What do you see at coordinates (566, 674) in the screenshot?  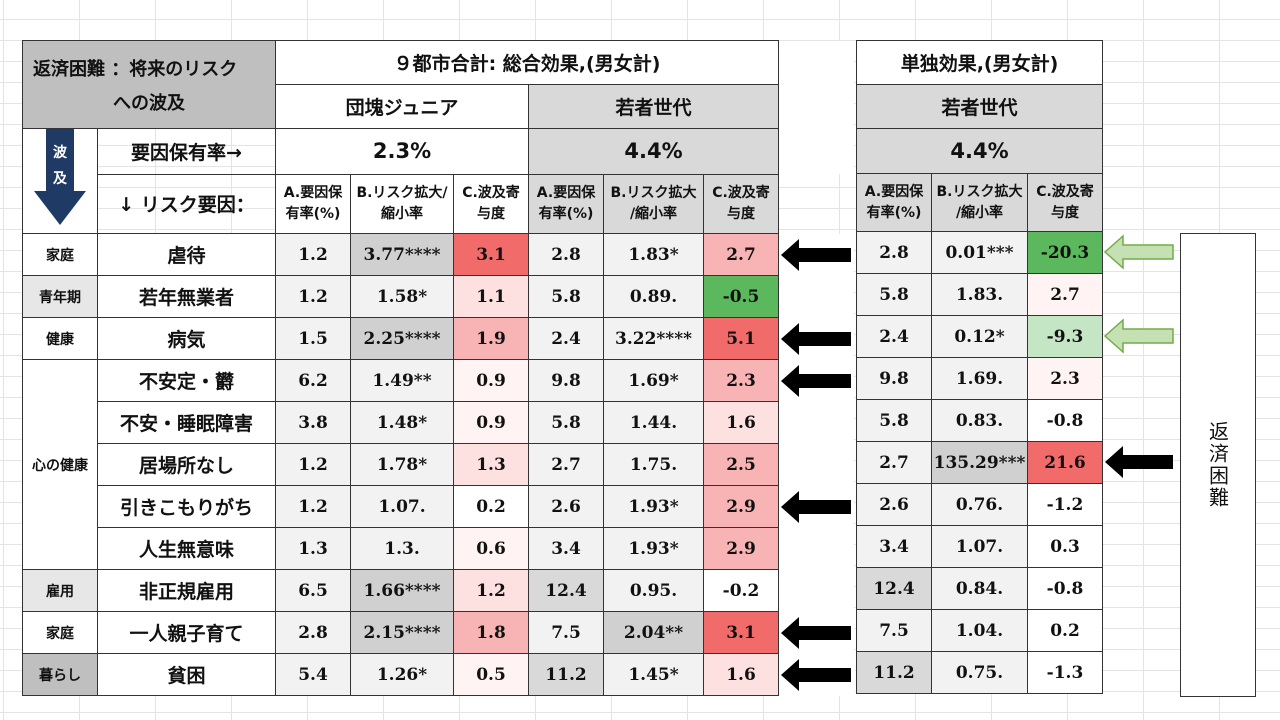 I see `young-a-value: 11.2` at bounding box center [566, 674].